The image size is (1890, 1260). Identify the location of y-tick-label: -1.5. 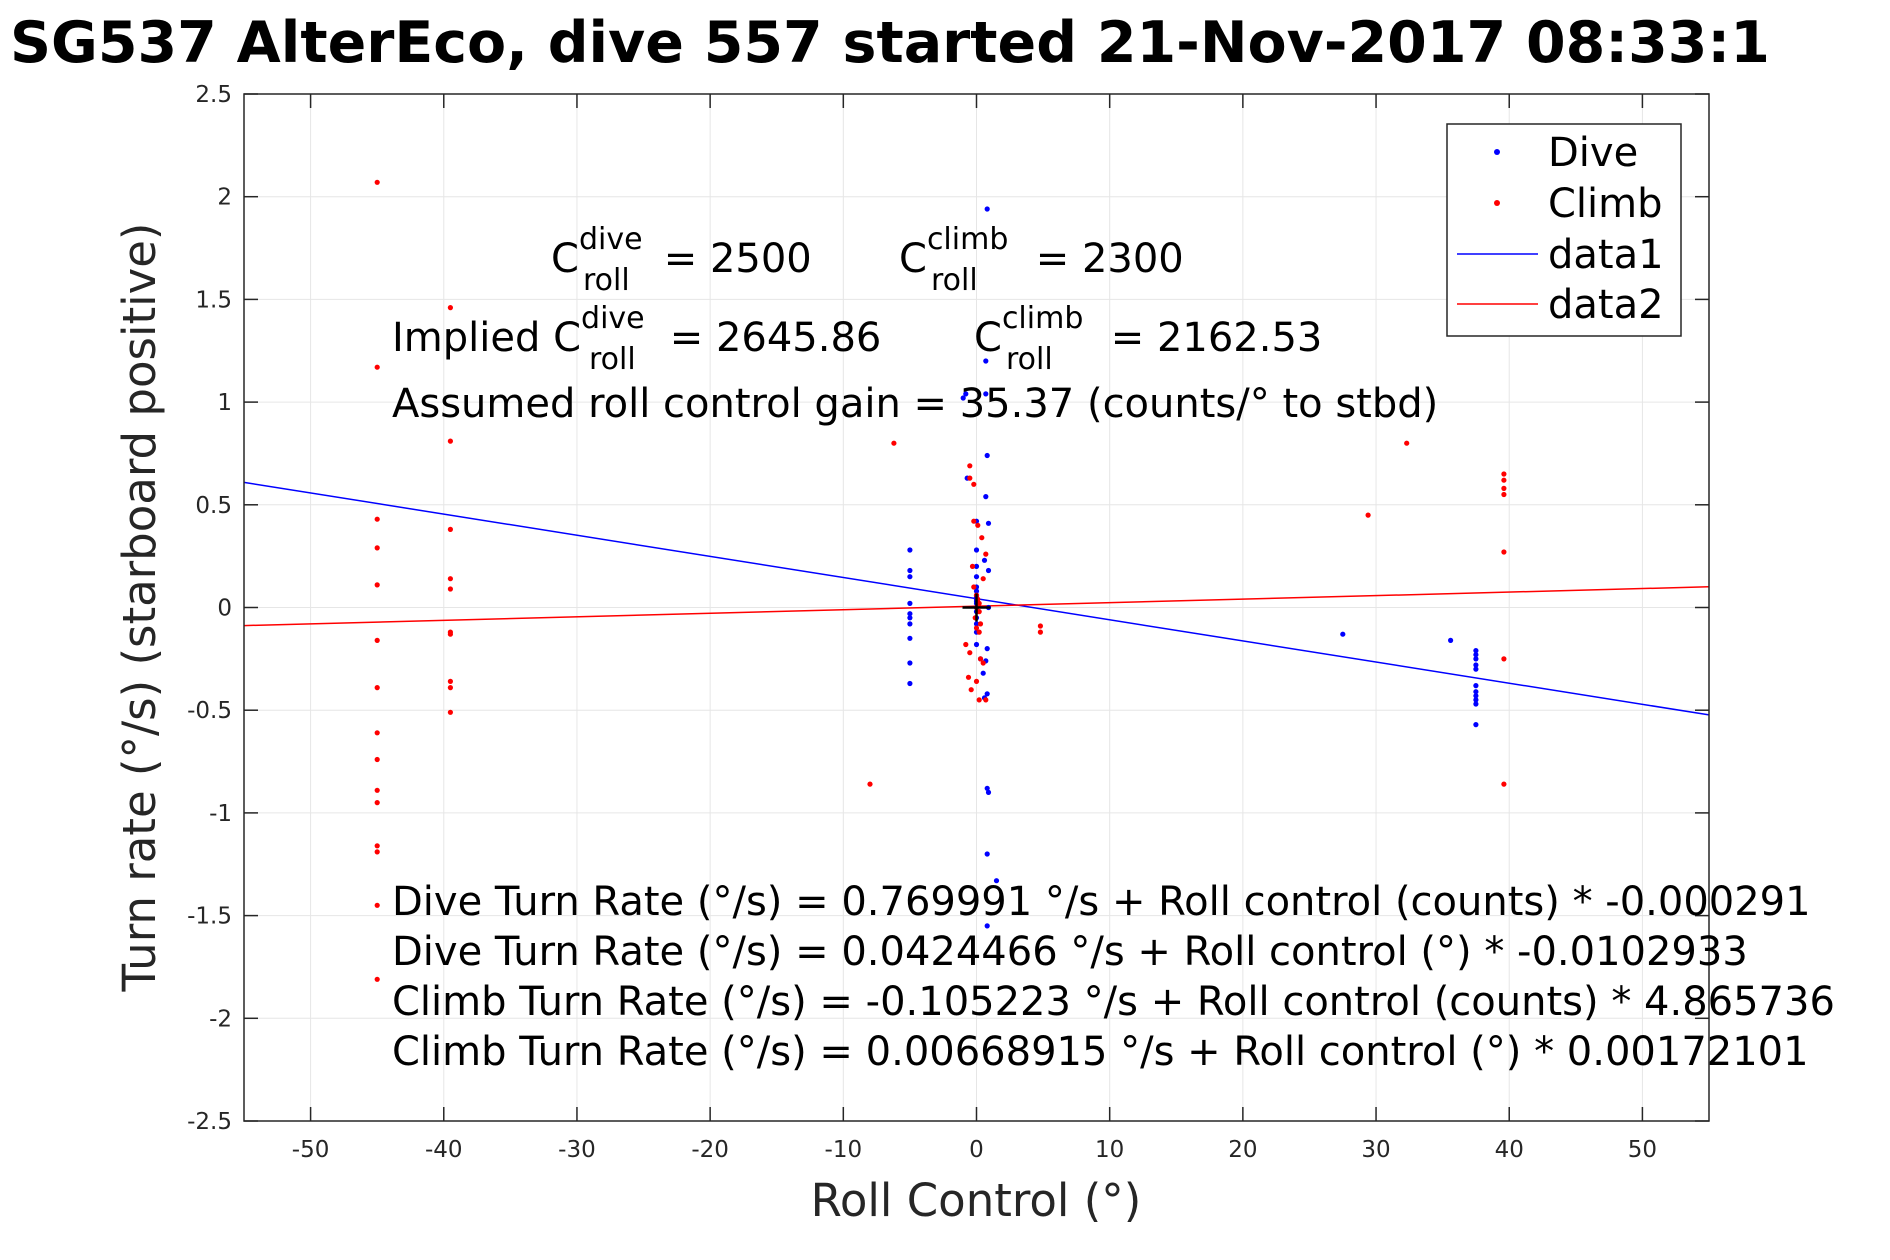
(209, 917).